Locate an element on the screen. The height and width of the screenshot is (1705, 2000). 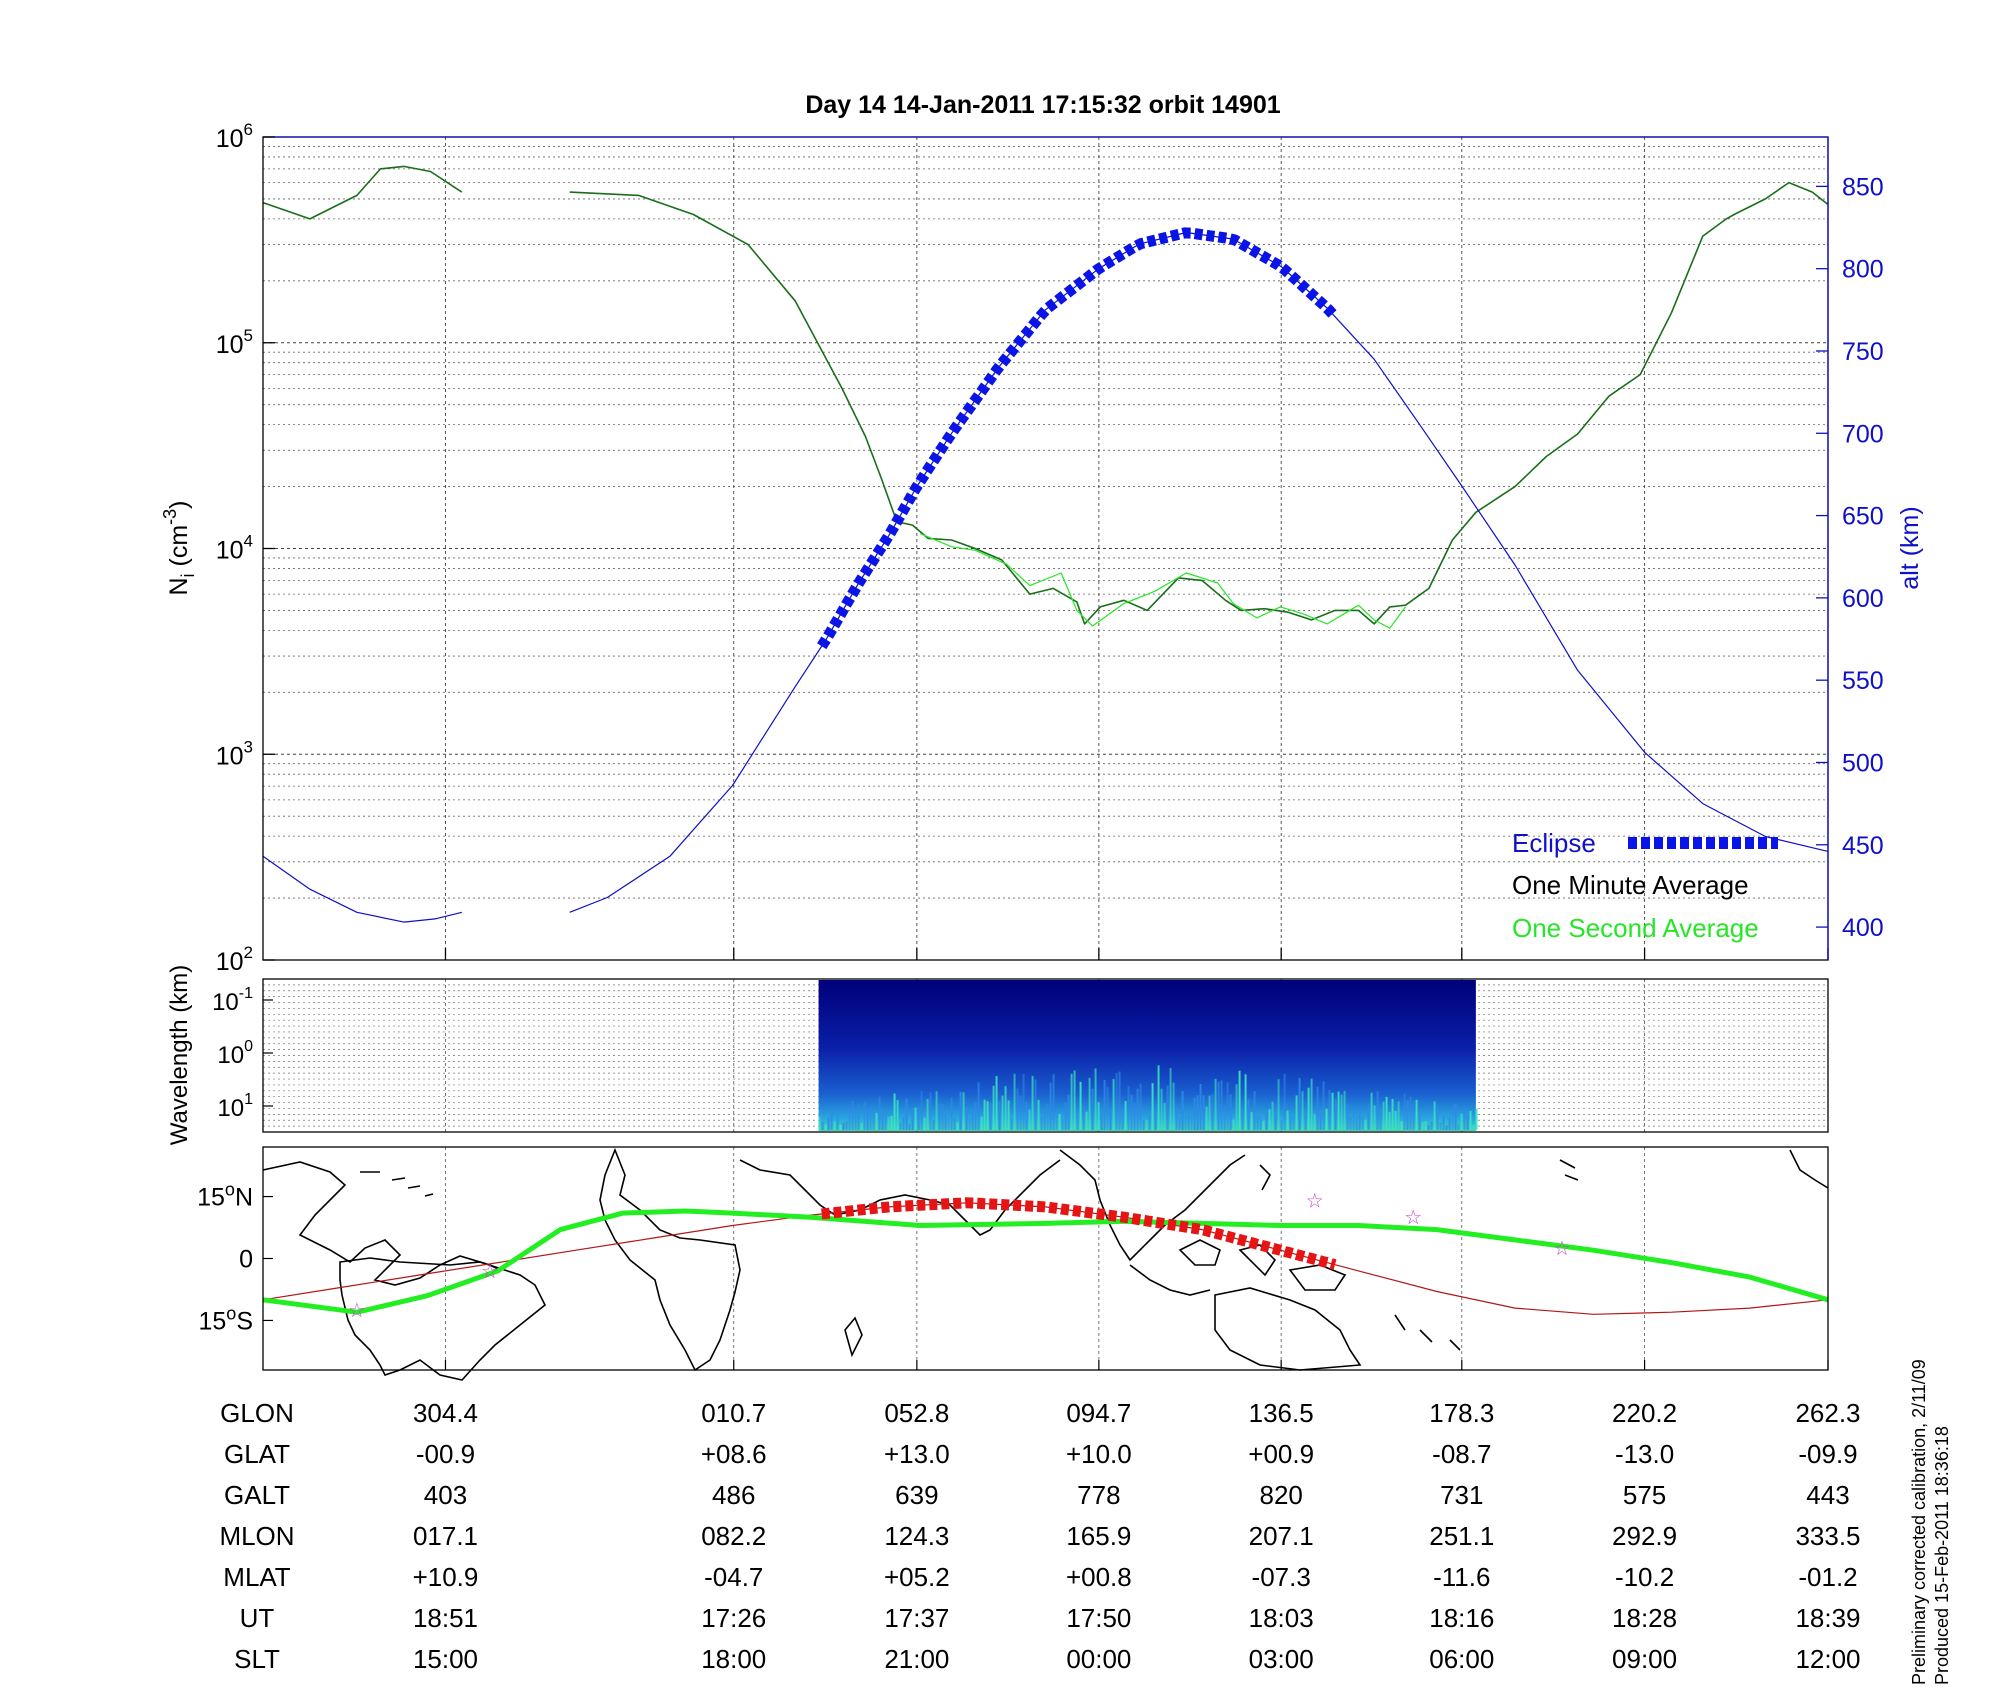
lat-tick-label: 15oS is located at coordinates (225, 1319).